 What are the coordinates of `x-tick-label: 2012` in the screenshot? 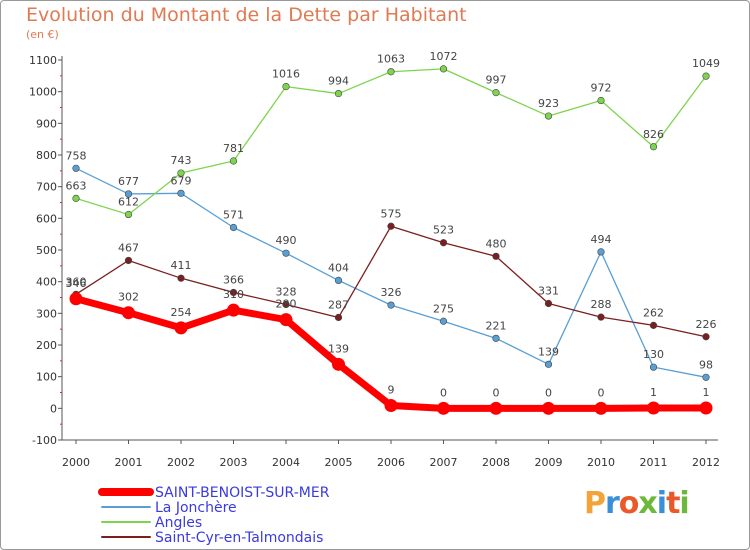 It's located at (706, 462).